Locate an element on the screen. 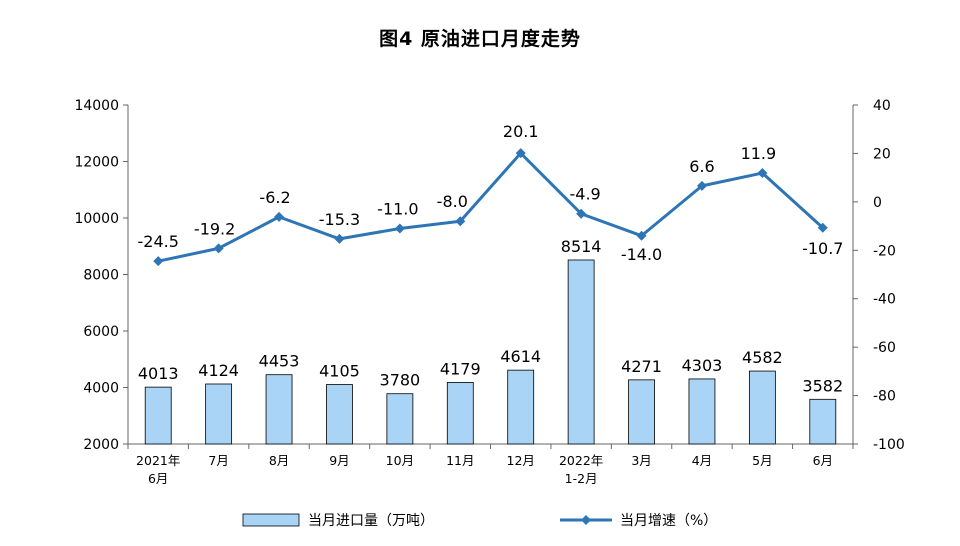 The width and height of the screenshot is (960, 546). line-value-label: 11.9 is located at coordinates (759, 153).